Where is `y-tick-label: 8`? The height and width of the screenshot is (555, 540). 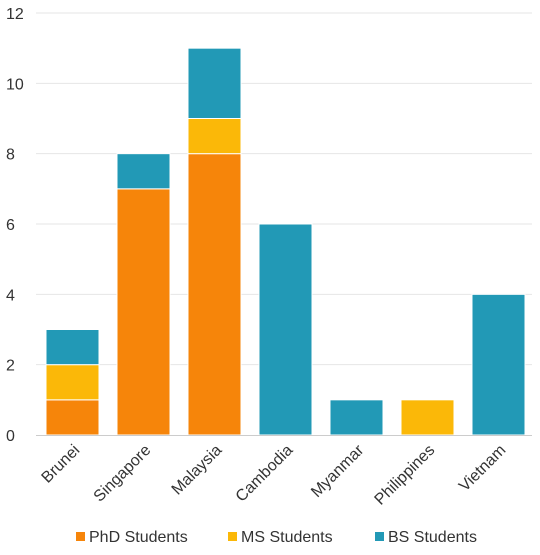
y-tick-label: 8 is located at coordinates (10, 155).